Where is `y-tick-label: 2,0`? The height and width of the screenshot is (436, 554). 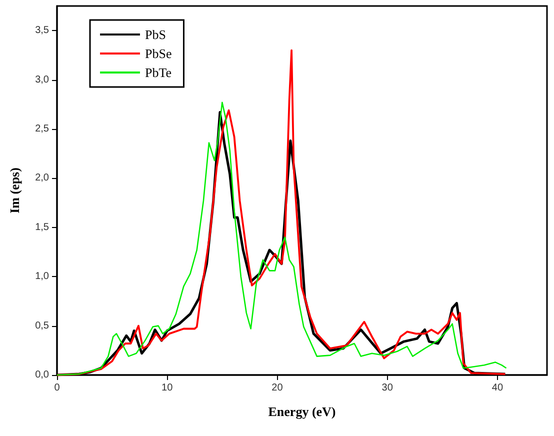 y-tick-label: 2,0 is located at coordinates (42, 178).